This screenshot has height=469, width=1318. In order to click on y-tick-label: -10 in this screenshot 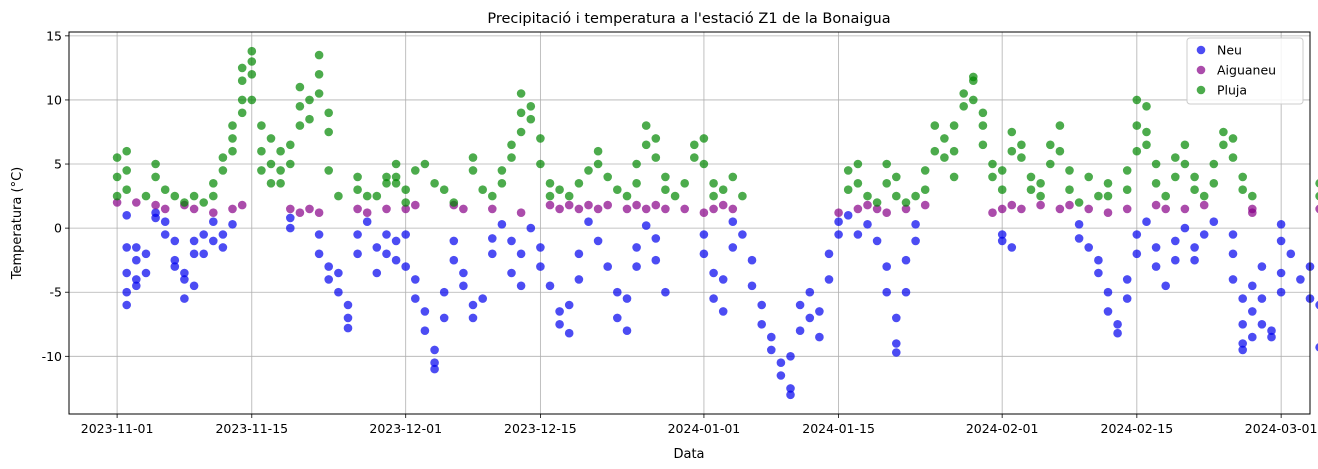, I will do `click(52, 356)`.